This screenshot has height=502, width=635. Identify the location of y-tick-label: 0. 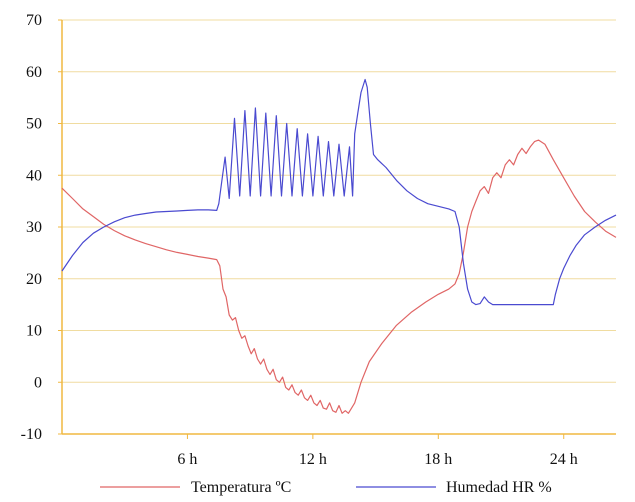
(38, 382).